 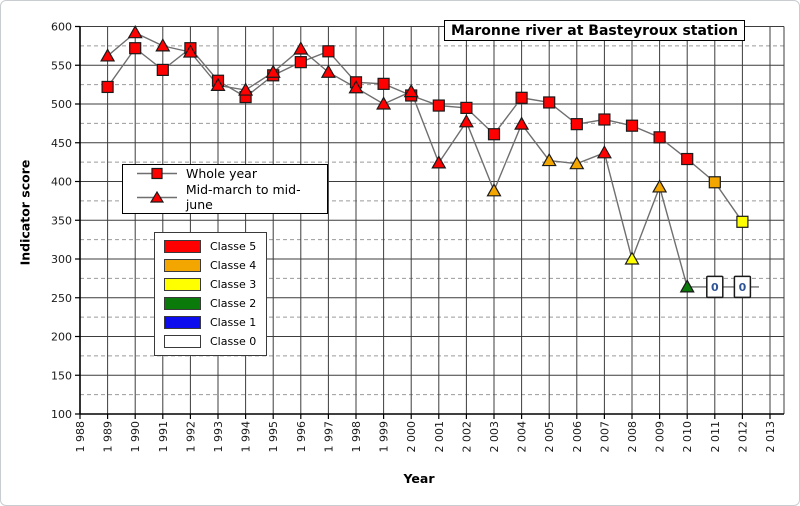 What do you see at coordinates (61, 27) in the screenshot?
I see `y-tick-label: 600` at bounding box center [61, 27].